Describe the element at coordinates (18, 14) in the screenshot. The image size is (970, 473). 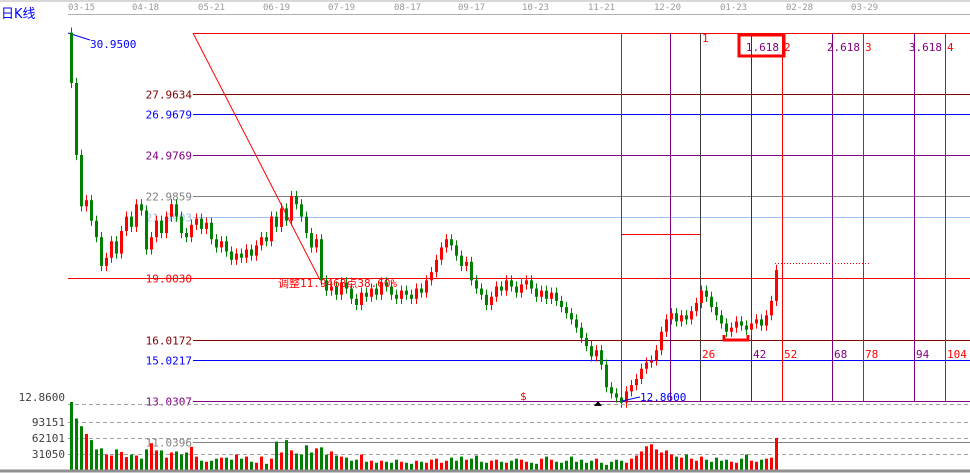
I see `chart-title: 日K线` at that location.